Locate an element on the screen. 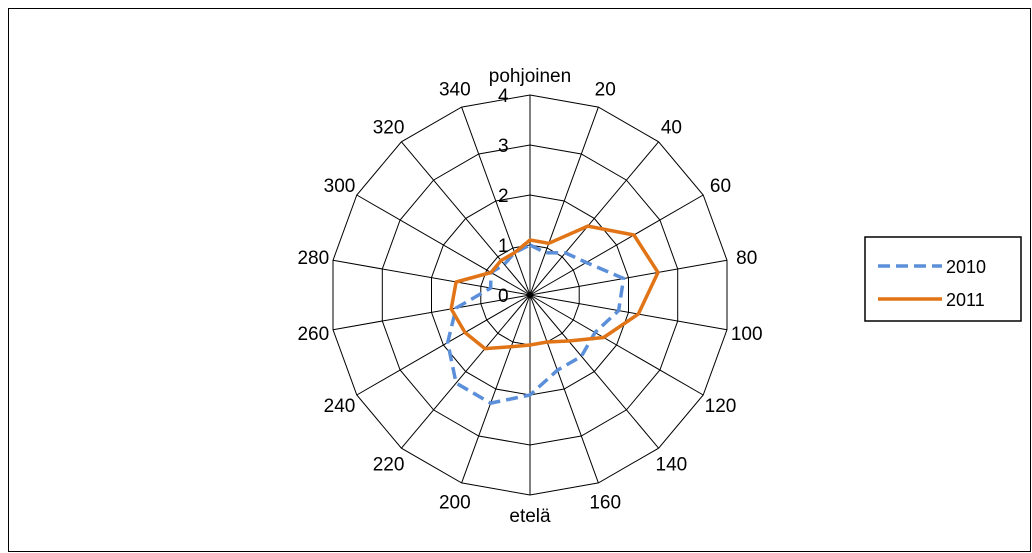 This screenshot has height=553, width=1032. radial-tick-label: 4 is located at coordinates (503, 96).